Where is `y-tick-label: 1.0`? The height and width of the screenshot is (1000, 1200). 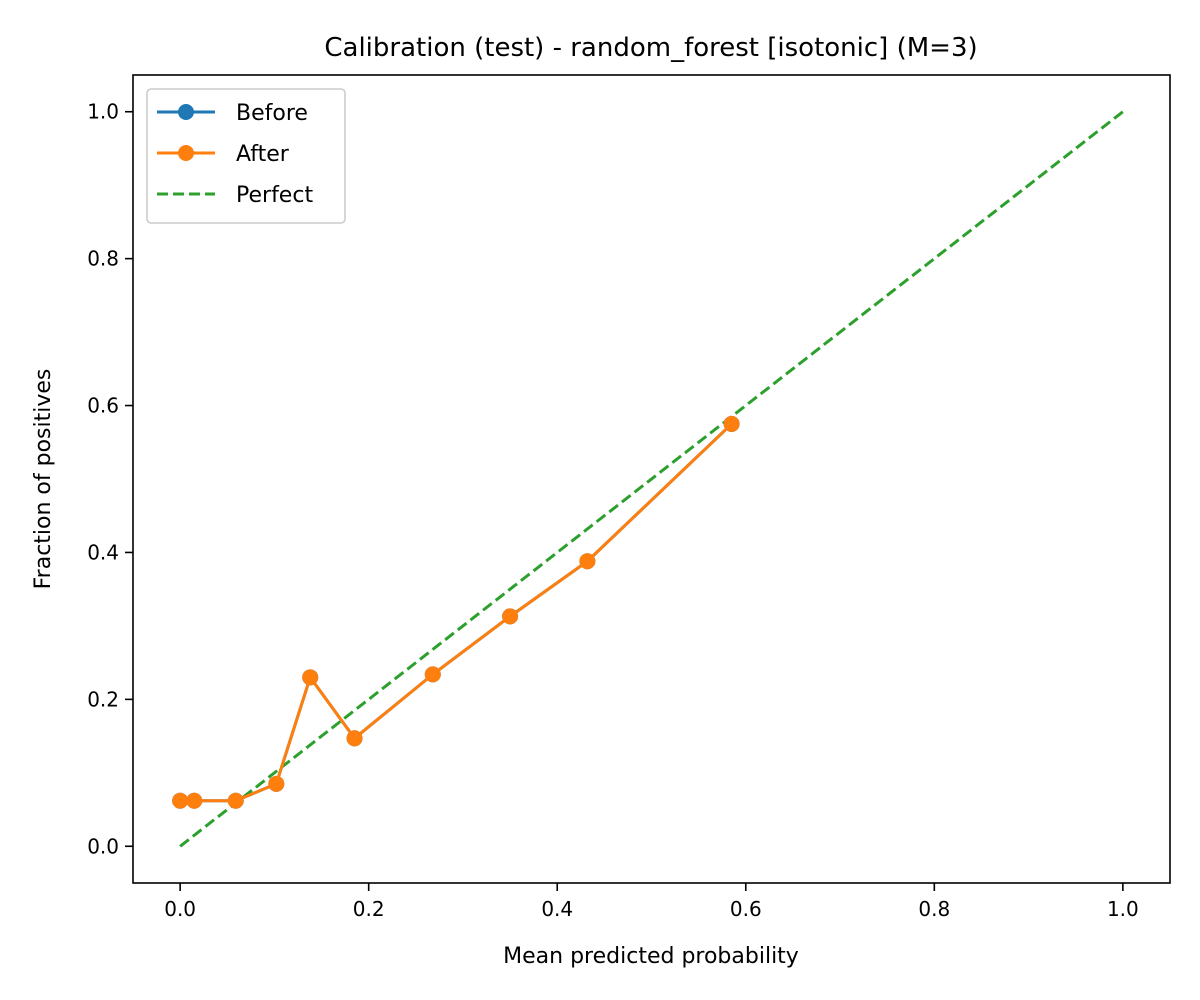 y-tick-label: 1.0 is located at coordinates (103, 112).